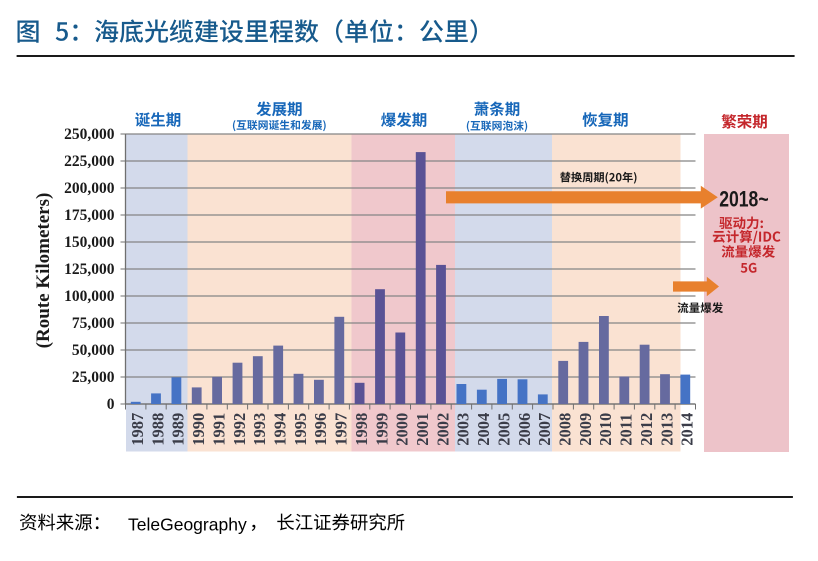  I want to click on svg-text: 150,000, so click(89, 242).